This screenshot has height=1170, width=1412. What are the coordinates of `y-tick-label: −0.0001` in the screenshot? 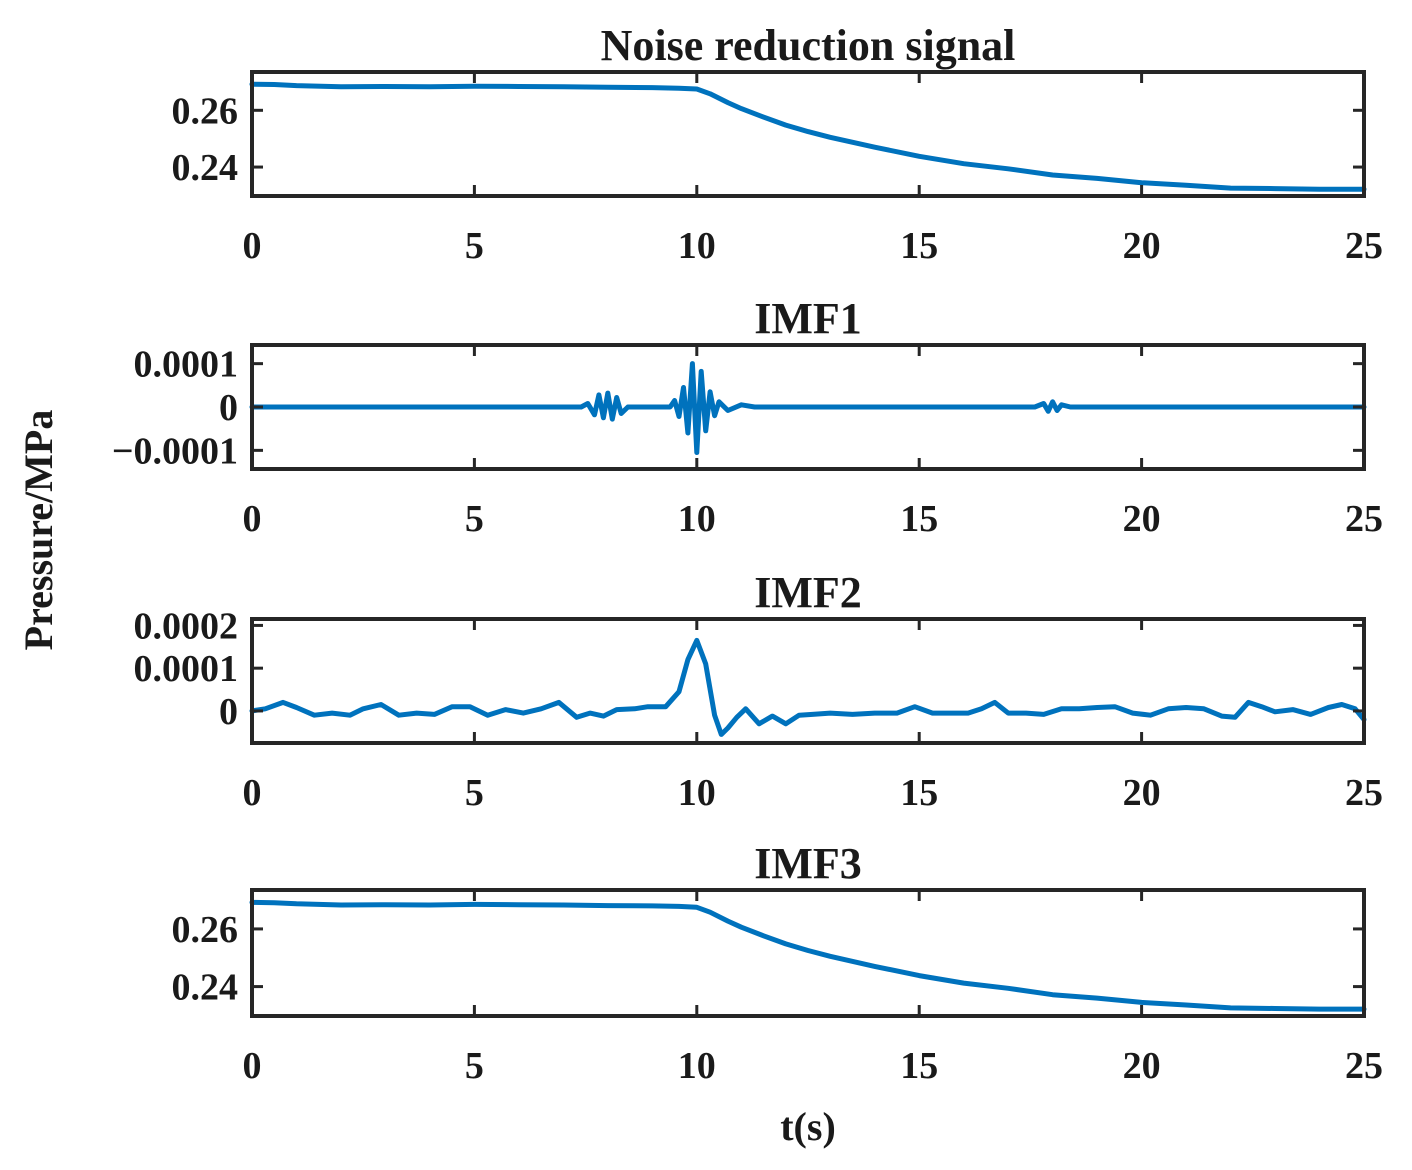 It's located at (175, 451).